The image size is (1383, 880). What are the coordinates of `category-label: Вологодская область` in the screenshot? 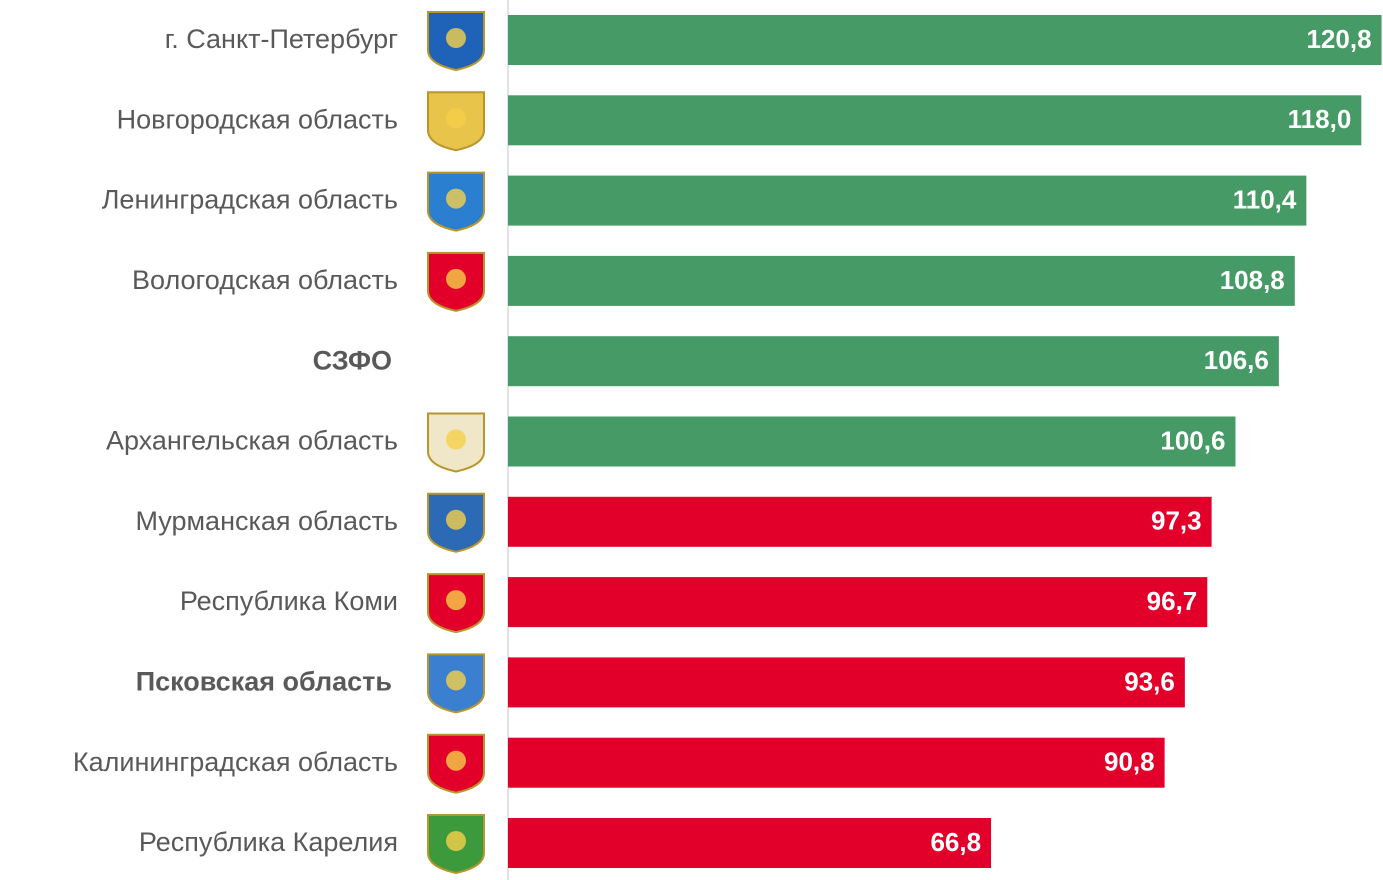 It's located at (265, 280).